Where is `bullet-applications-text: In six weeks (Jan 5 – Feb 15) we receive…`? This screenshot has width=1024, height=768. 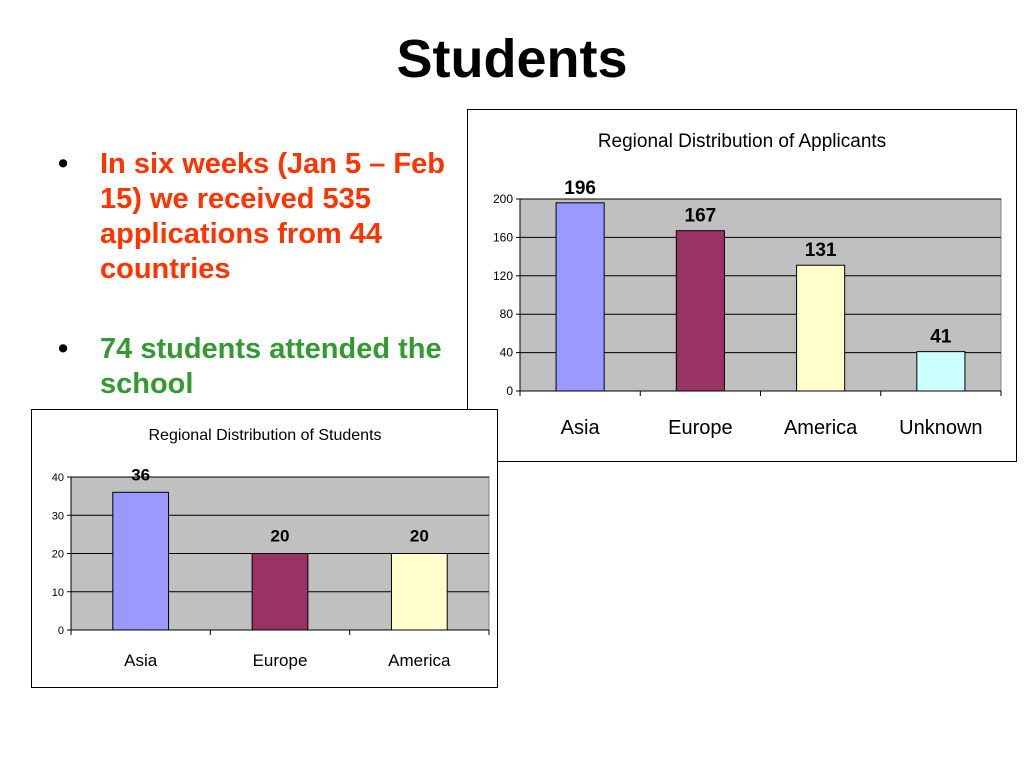
bullet-applications-text: In six weeks (Jan 5 – Feb 15) we receive… is located at coordinates (272, 216).